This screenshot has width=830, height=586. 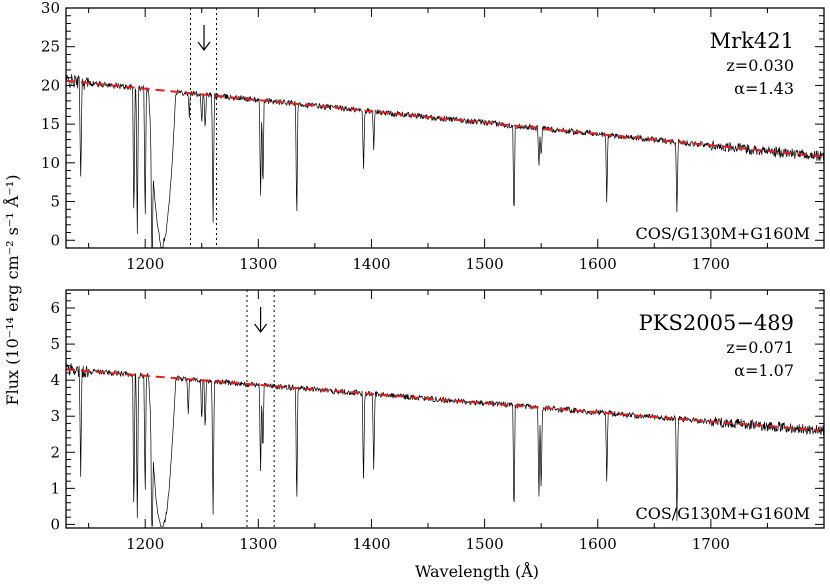 What do you see at coordinates (760, 65) in the screenshot?
I see `redshift-label: z=0.030` at bounding box center [760, 65].